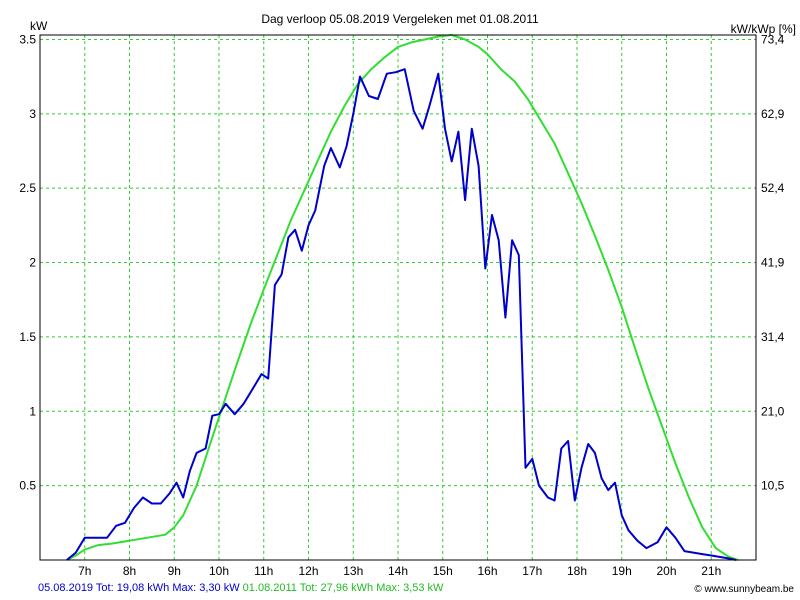 The width and height of the screenshot is (800, 600). I want to click on footer-series2-date: 01.08.2011, so click(269, 588).